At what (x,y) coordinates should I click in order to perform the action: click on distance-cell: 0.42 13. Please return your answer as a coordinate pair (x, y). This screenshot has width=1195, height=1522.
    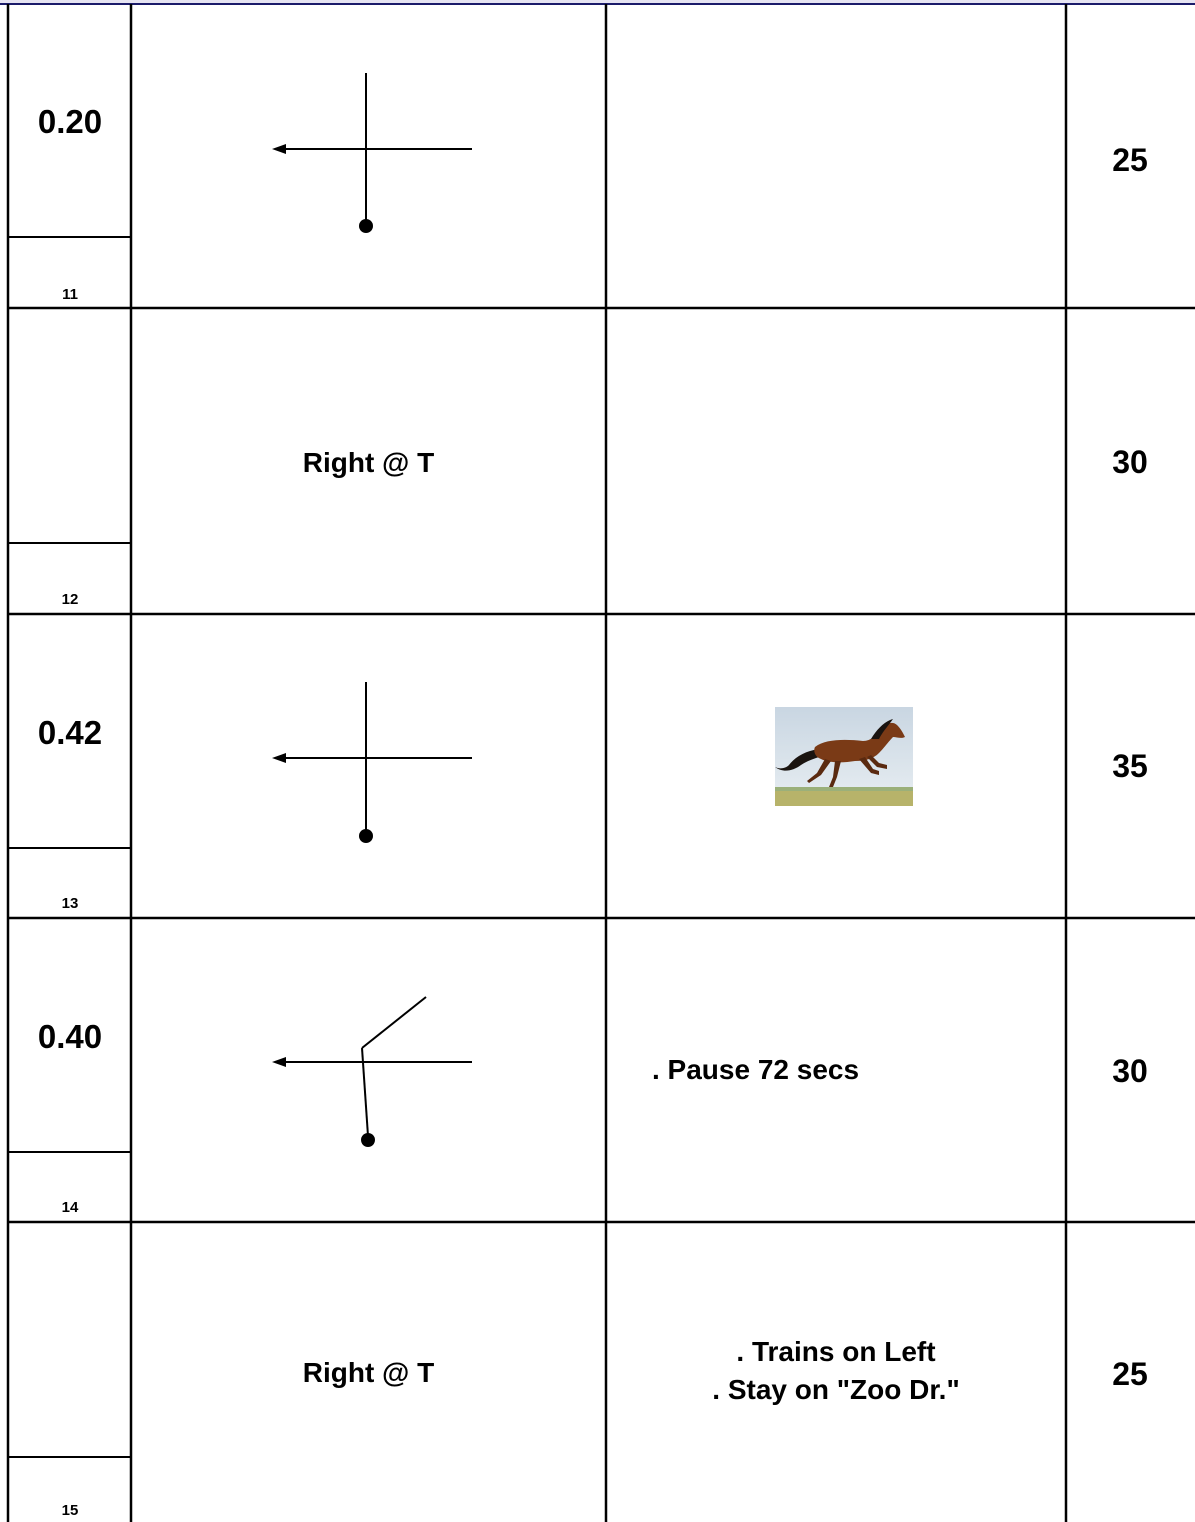
    Looking at the image, I should click on (70, 766).